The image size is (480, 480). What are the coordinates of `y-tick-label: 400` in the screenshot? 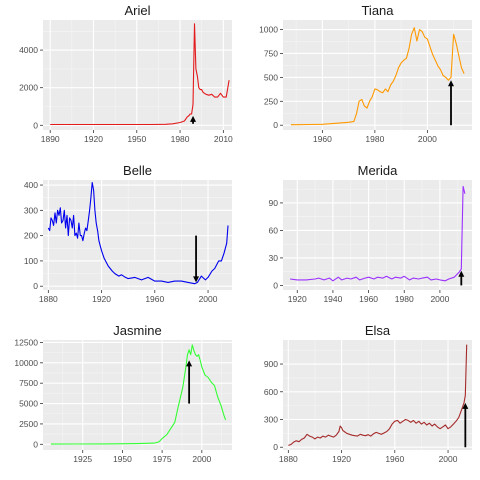 It's located at (31, 185).